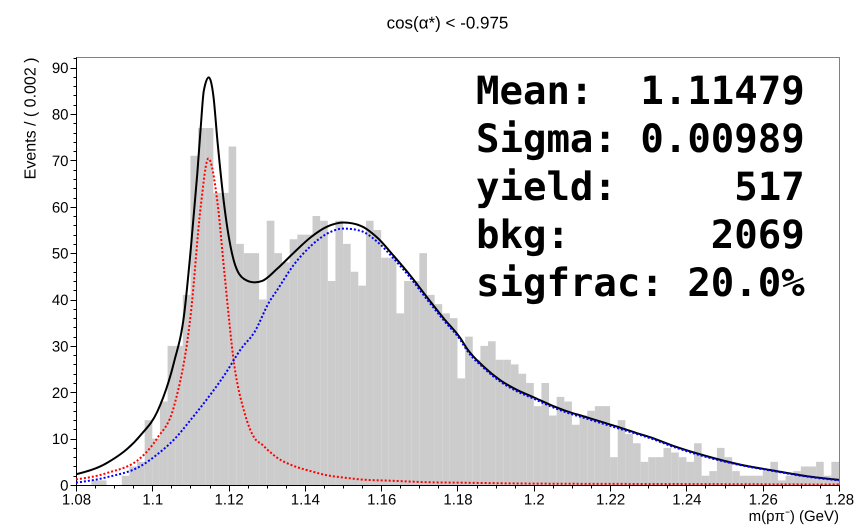 Image resolution: width=859 pixels, height=528 pixels. Describe the element at coordinates (153, 500) in the screenshot. I see `x-tick-label: 1.1` at that location.